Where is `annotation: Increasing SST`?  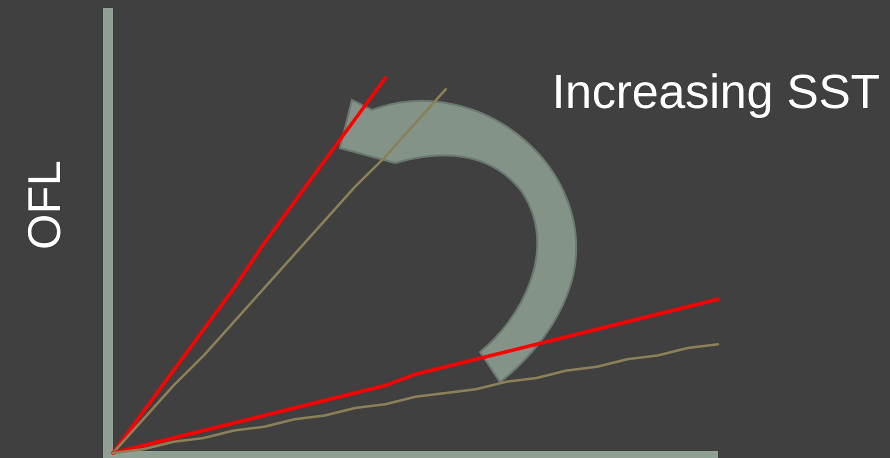
annotation: Increasing SST is located at coordinates (716, 92).